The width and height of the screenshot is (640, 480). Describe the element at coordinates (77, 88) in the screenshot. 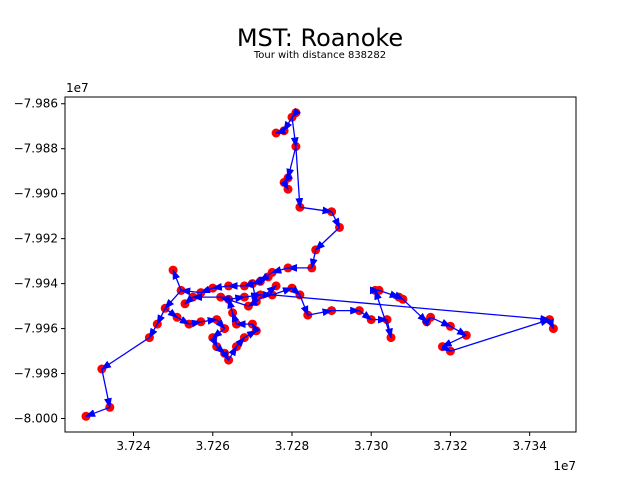

I see `y-offset-label: 1e7` at that location.